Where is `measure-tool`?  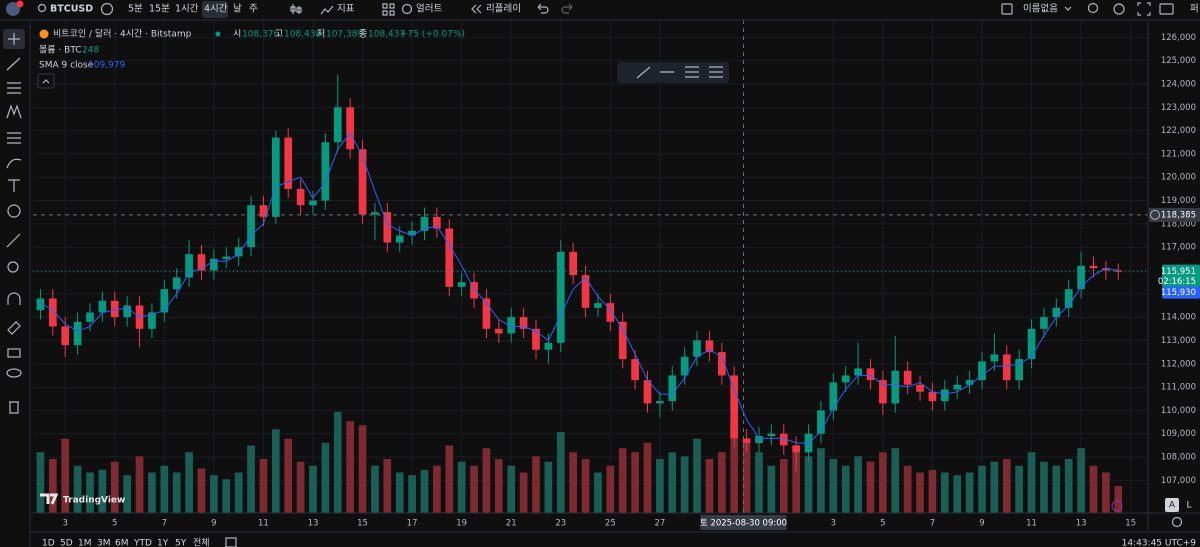
measure-tool is located at coordinates (13, 240).